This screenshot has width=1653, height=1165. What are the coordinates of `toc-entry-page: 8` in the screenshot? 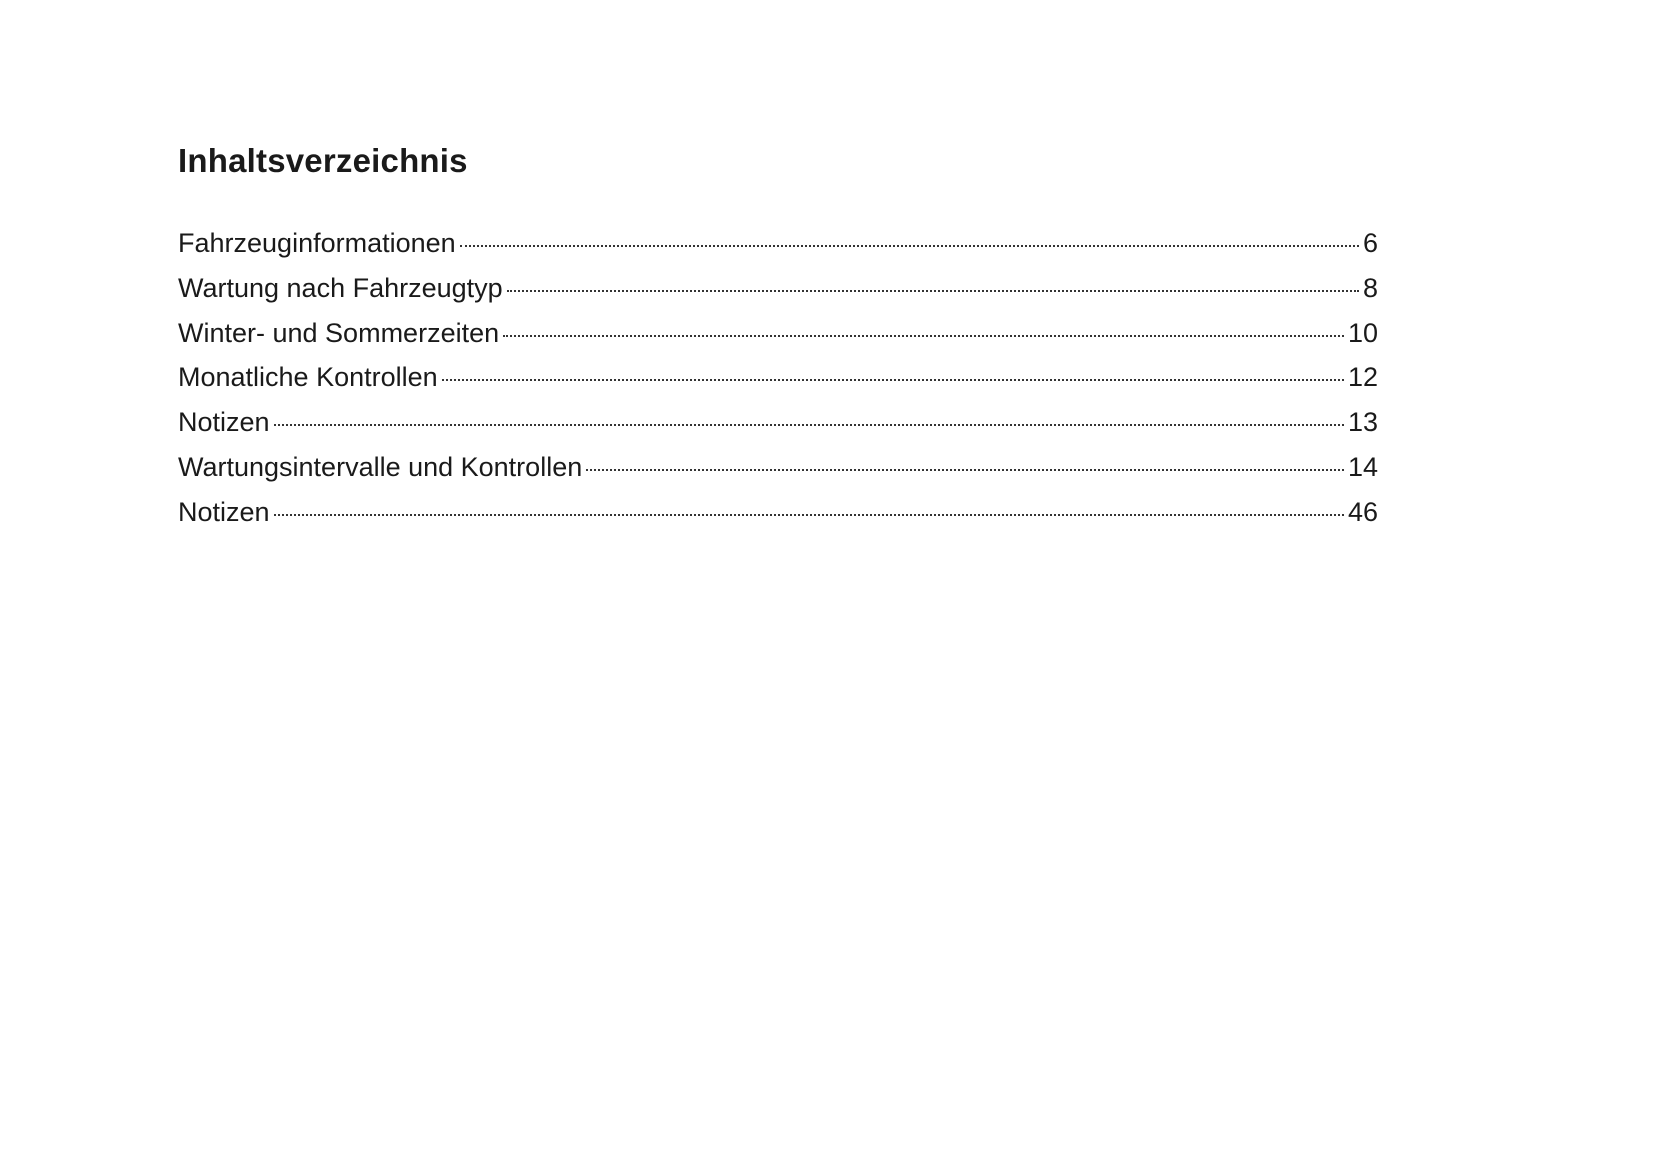 It's located at (1370, 287).